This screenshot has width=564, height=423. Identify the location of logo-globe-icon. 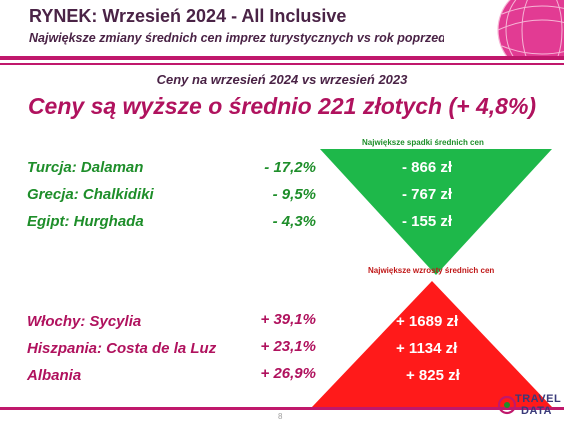
(507, 405).